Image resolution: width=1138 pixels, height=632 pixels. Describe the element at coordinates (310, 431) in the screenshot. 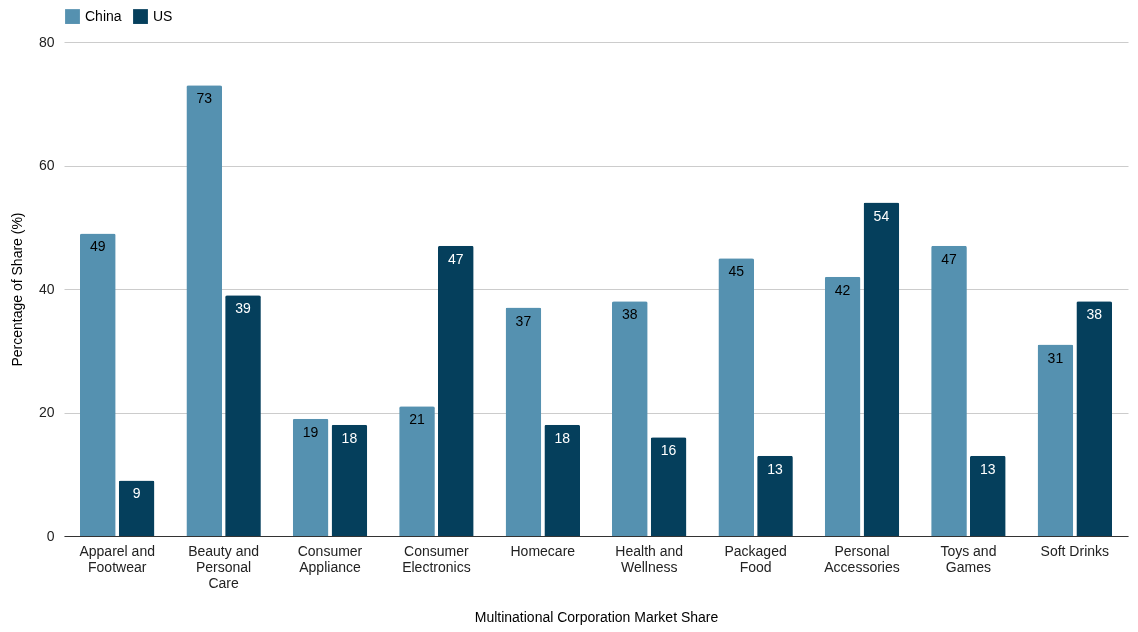

I see `data-label: 19` at that location.